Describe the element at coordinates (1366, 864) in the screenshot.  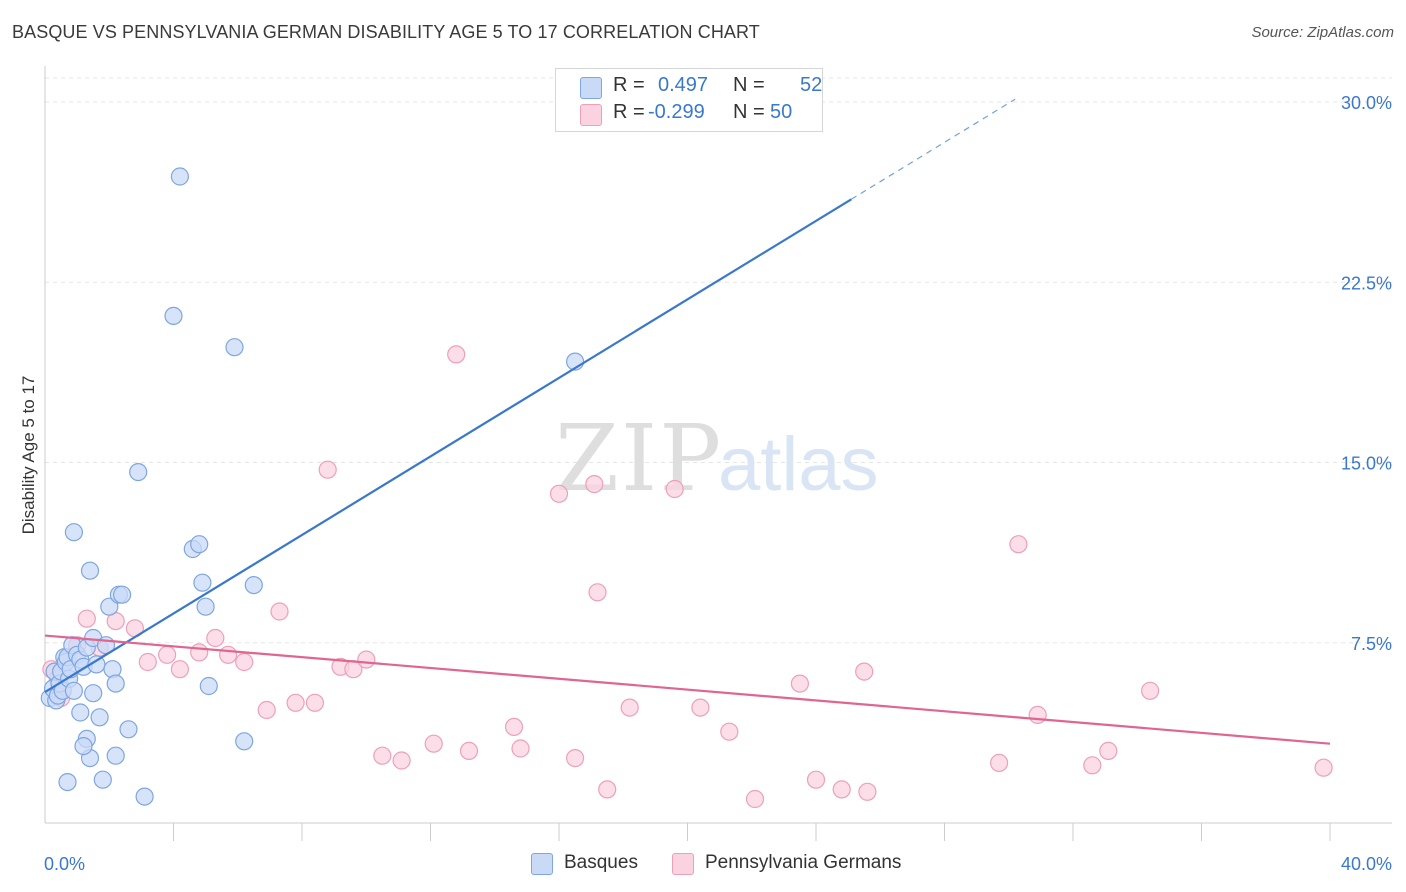
I see `x-tick-label: 40.0%` at that location.